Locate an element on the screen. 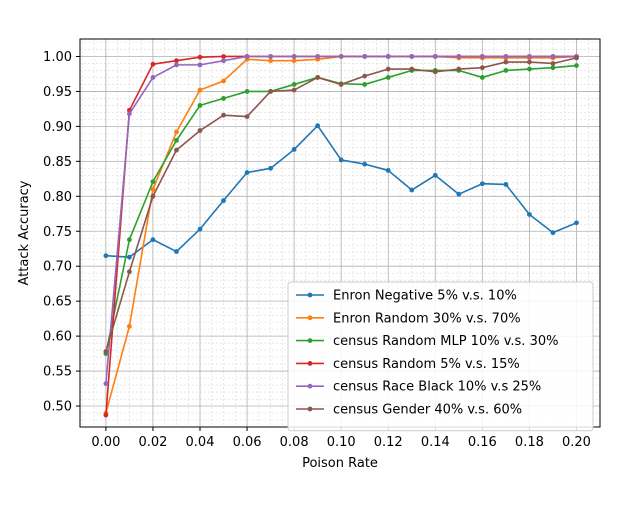  legend-item: Enron Random 30% v.s. 70% is located at coordinates (408, 318).